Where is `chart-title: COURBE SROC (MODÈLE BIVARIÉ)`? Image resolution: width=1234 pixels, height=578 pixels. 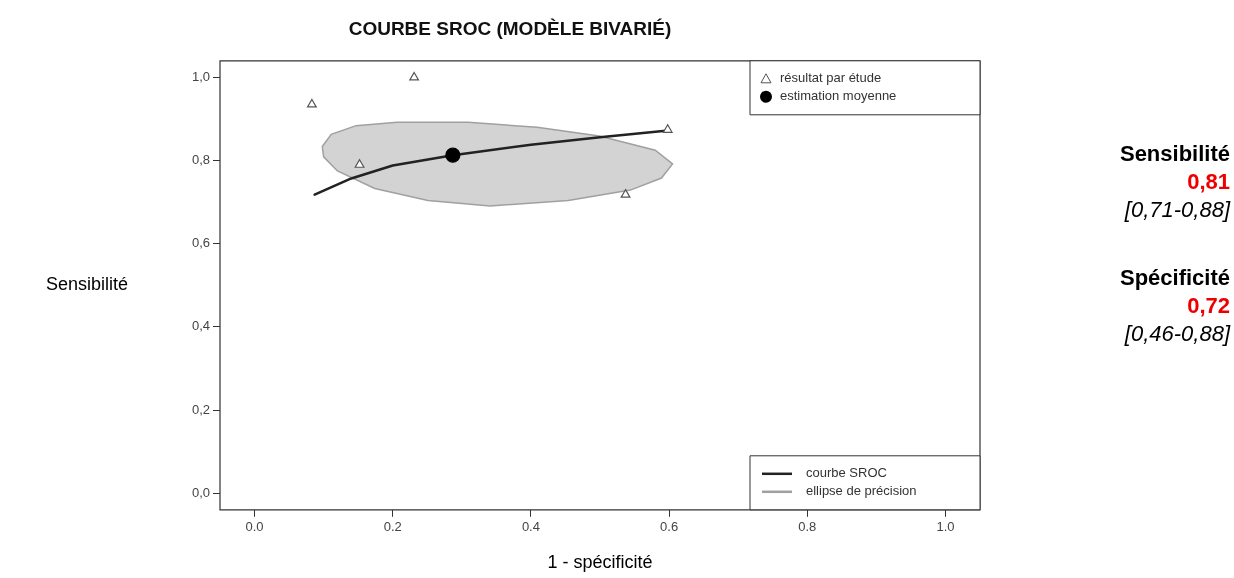 chart-title: COURBE SROC (MODÈLE BIVARIÉ) is located at coordinates (510, 28).